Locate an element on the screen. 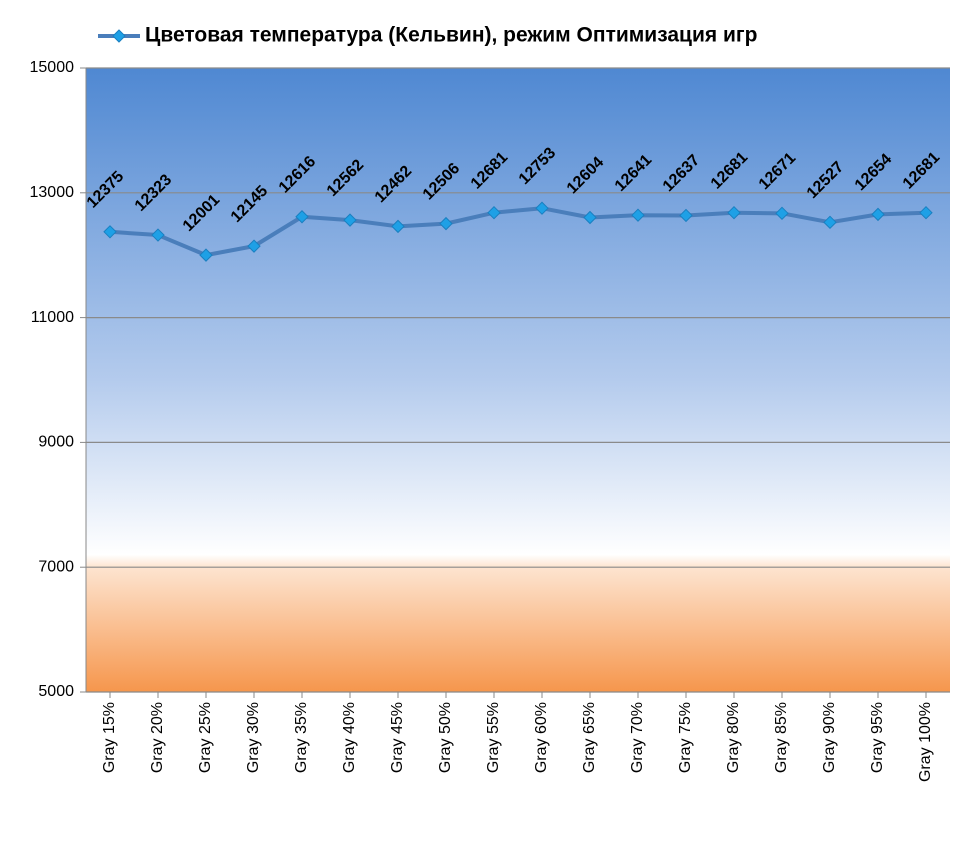 Image resolution: width=980 pixels, height=842 pixels. x-tick-label: Gray 40% is located at coordinates (349, 737).